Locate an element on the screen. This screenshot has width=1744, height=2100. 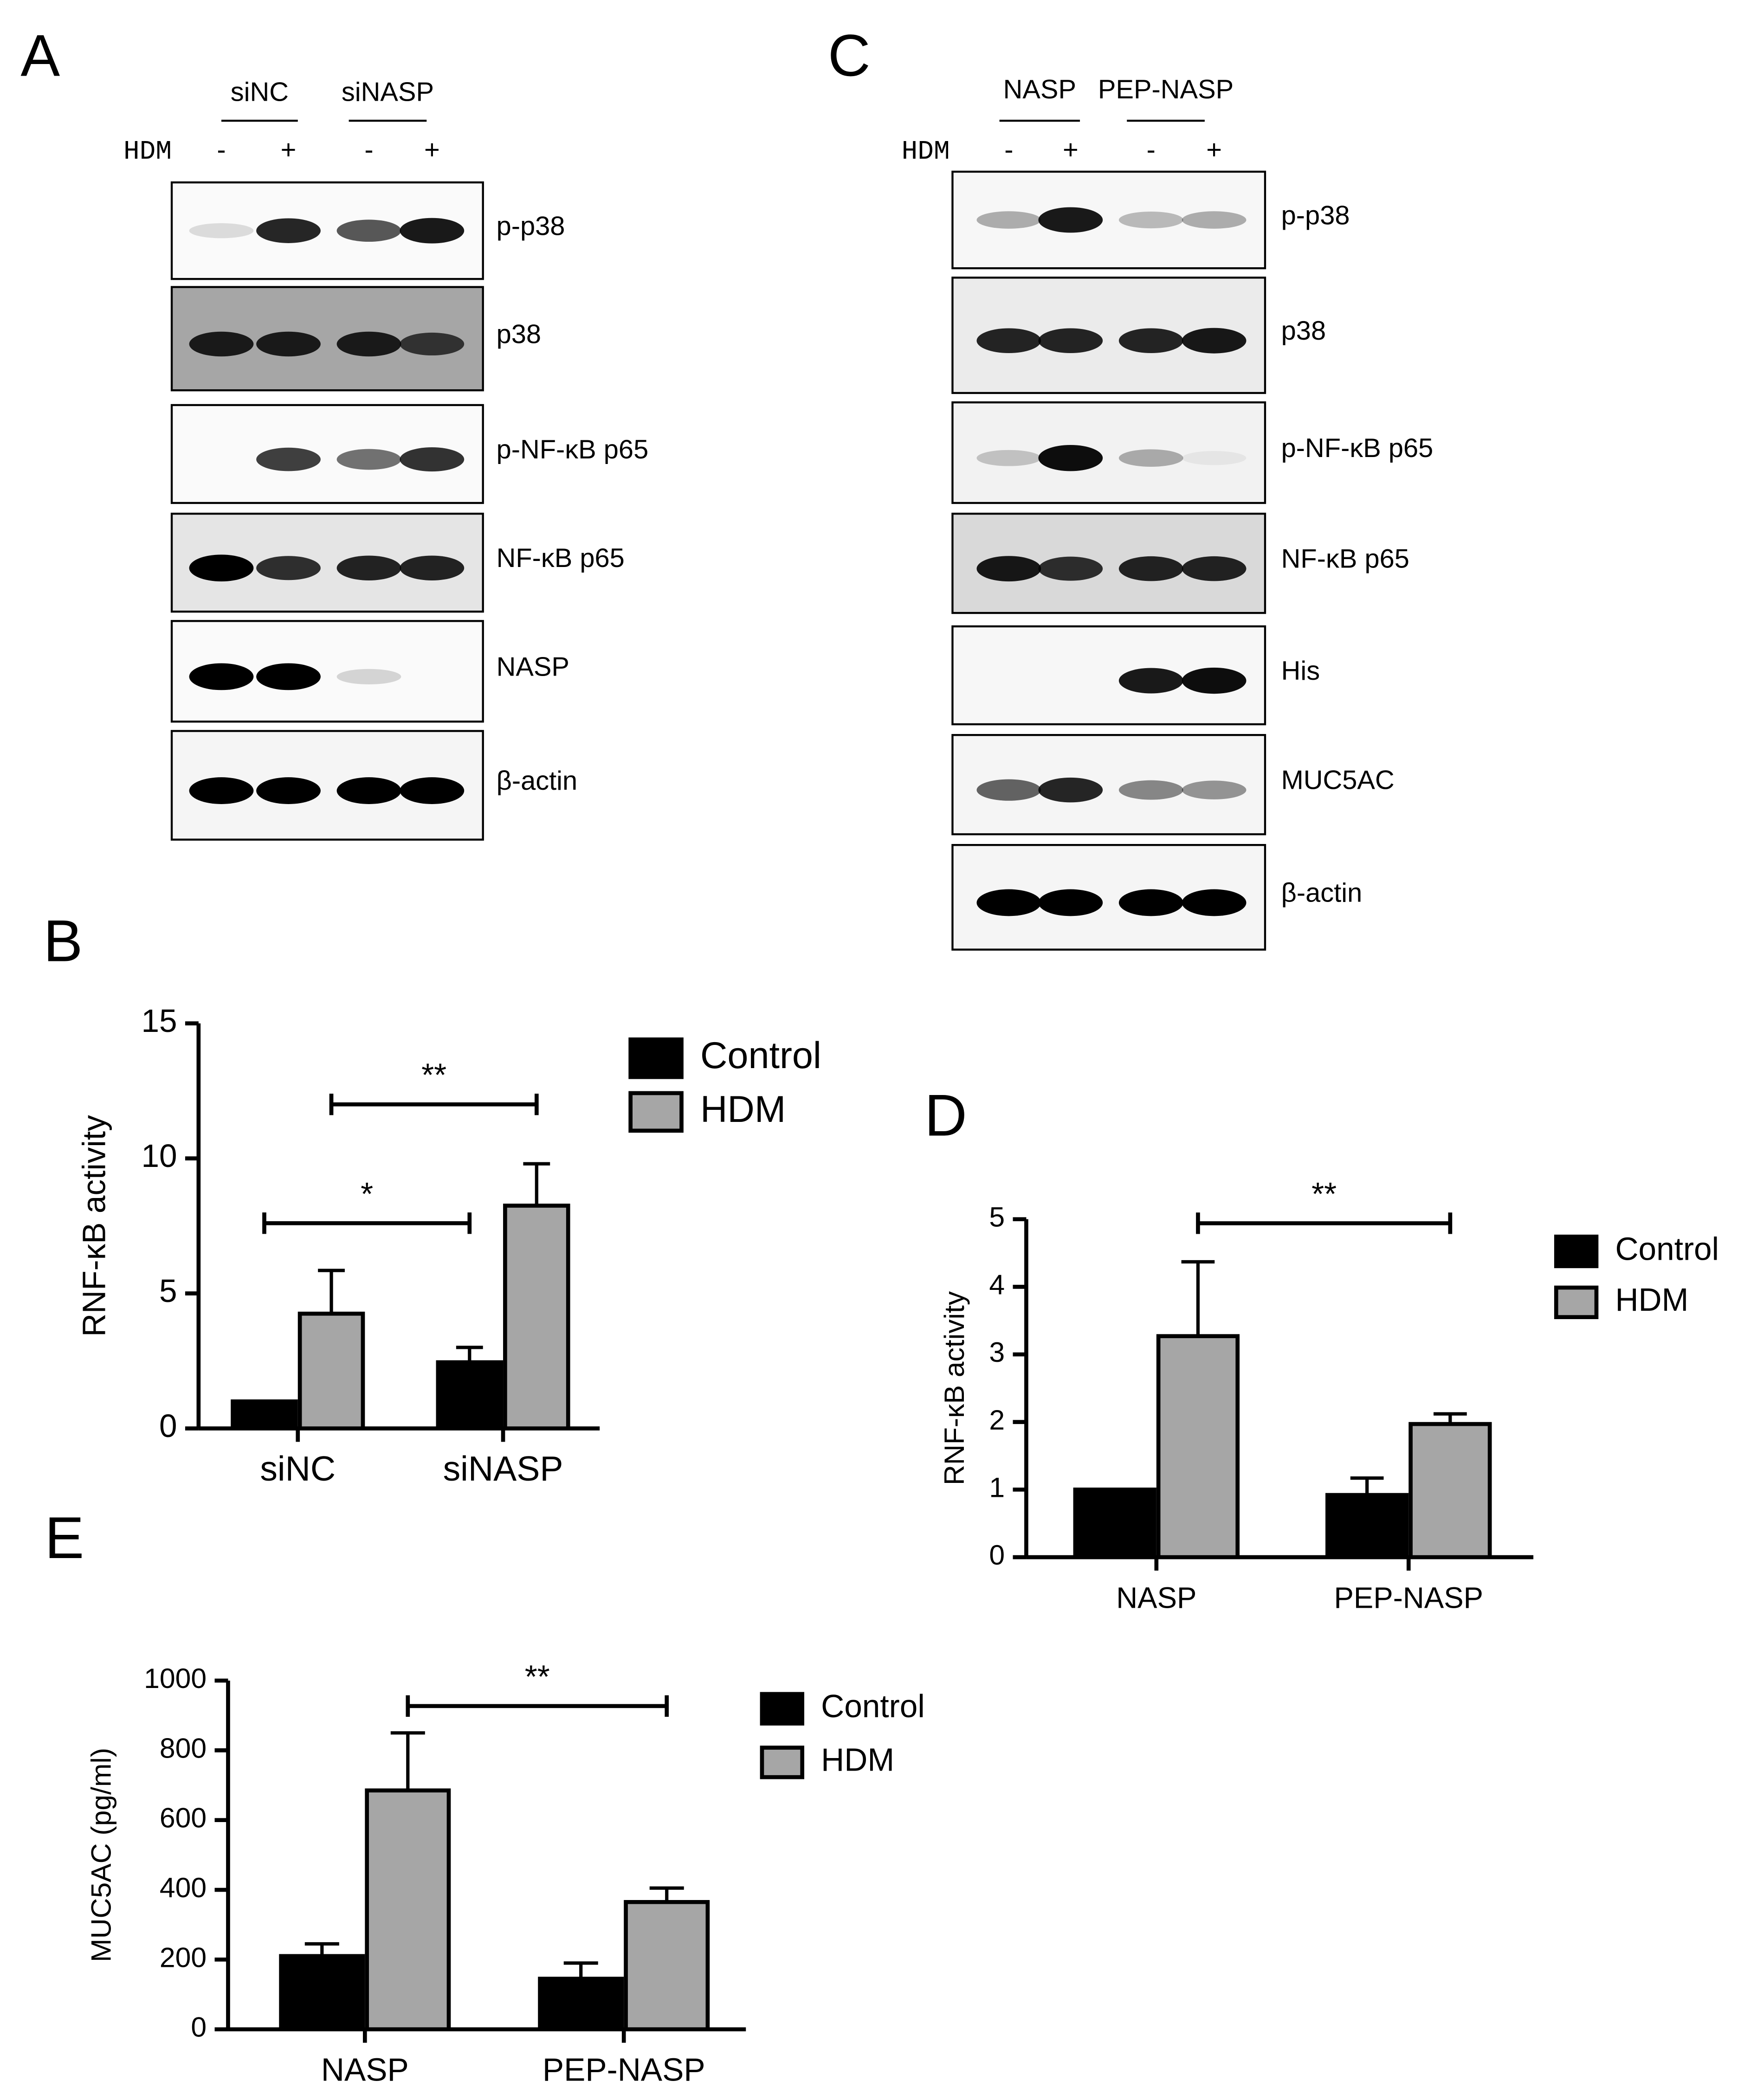
panel-letter: B is located at coordinates (63, 941).